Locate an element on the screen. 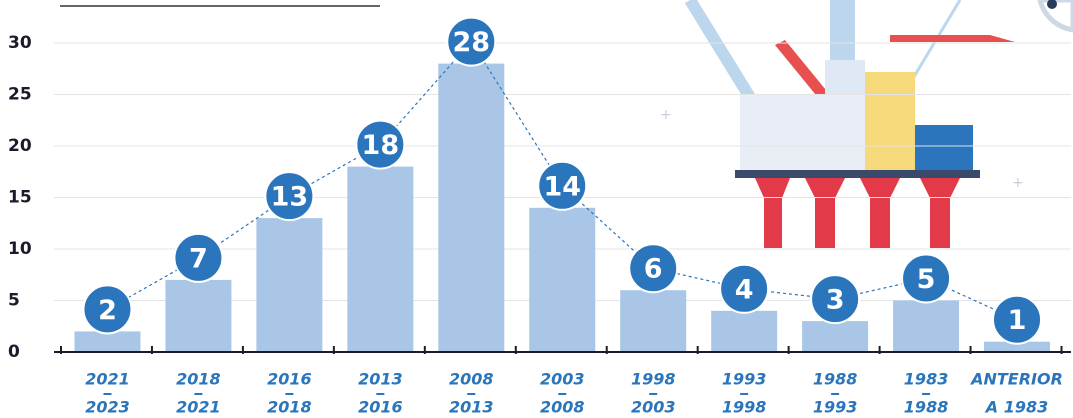 The width and height of the screenshot is (1073, 418). value-label: 5 is located at coordinates (926, 279).